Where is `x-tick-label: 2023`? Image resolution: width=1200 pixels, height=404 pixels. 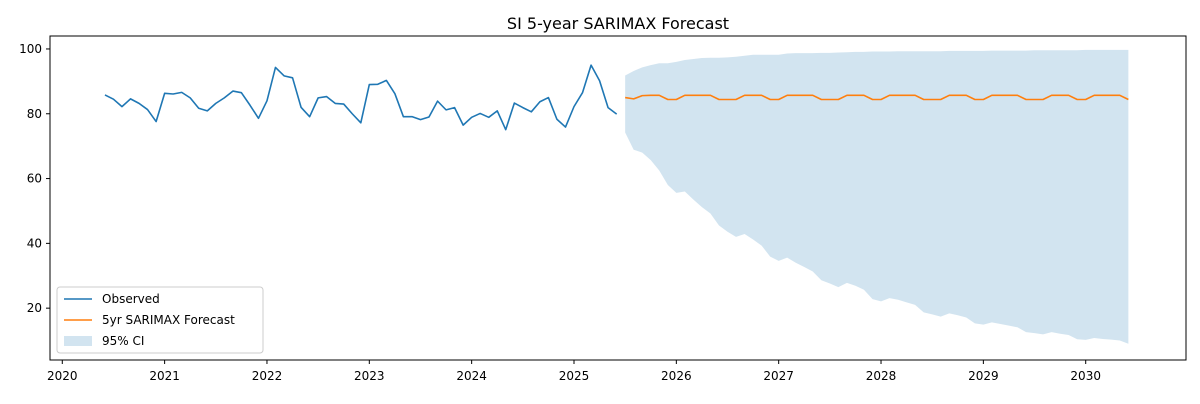
x-tick-label: 2023 is located at coordinates (369, 376).